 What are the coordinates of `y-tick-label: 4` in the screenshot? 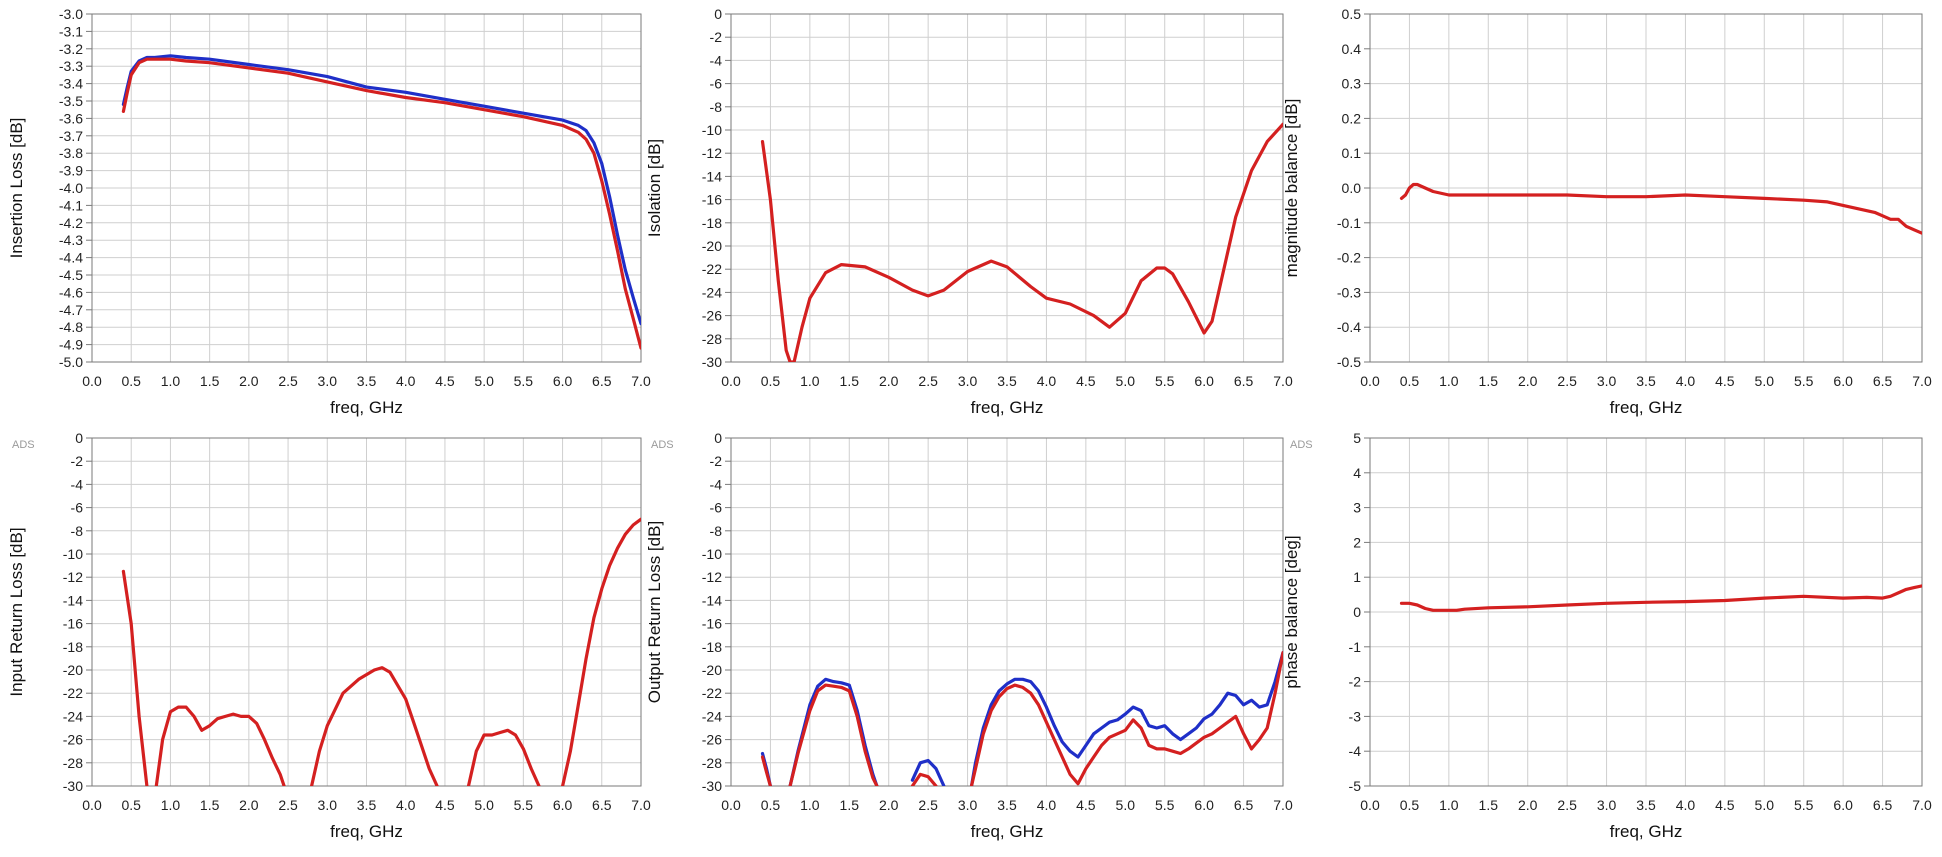 It's located at (1357, 473).